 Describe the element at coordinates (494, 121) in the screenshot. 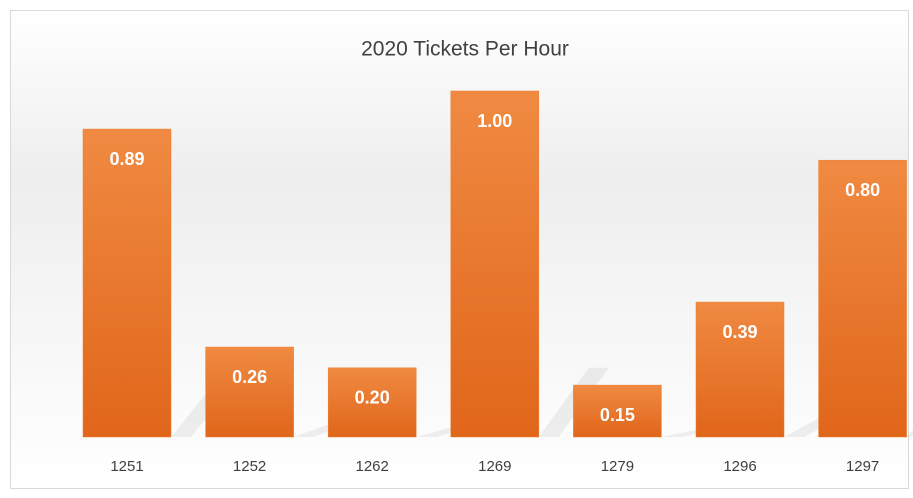

I see `value-label: 1.00` at that location.